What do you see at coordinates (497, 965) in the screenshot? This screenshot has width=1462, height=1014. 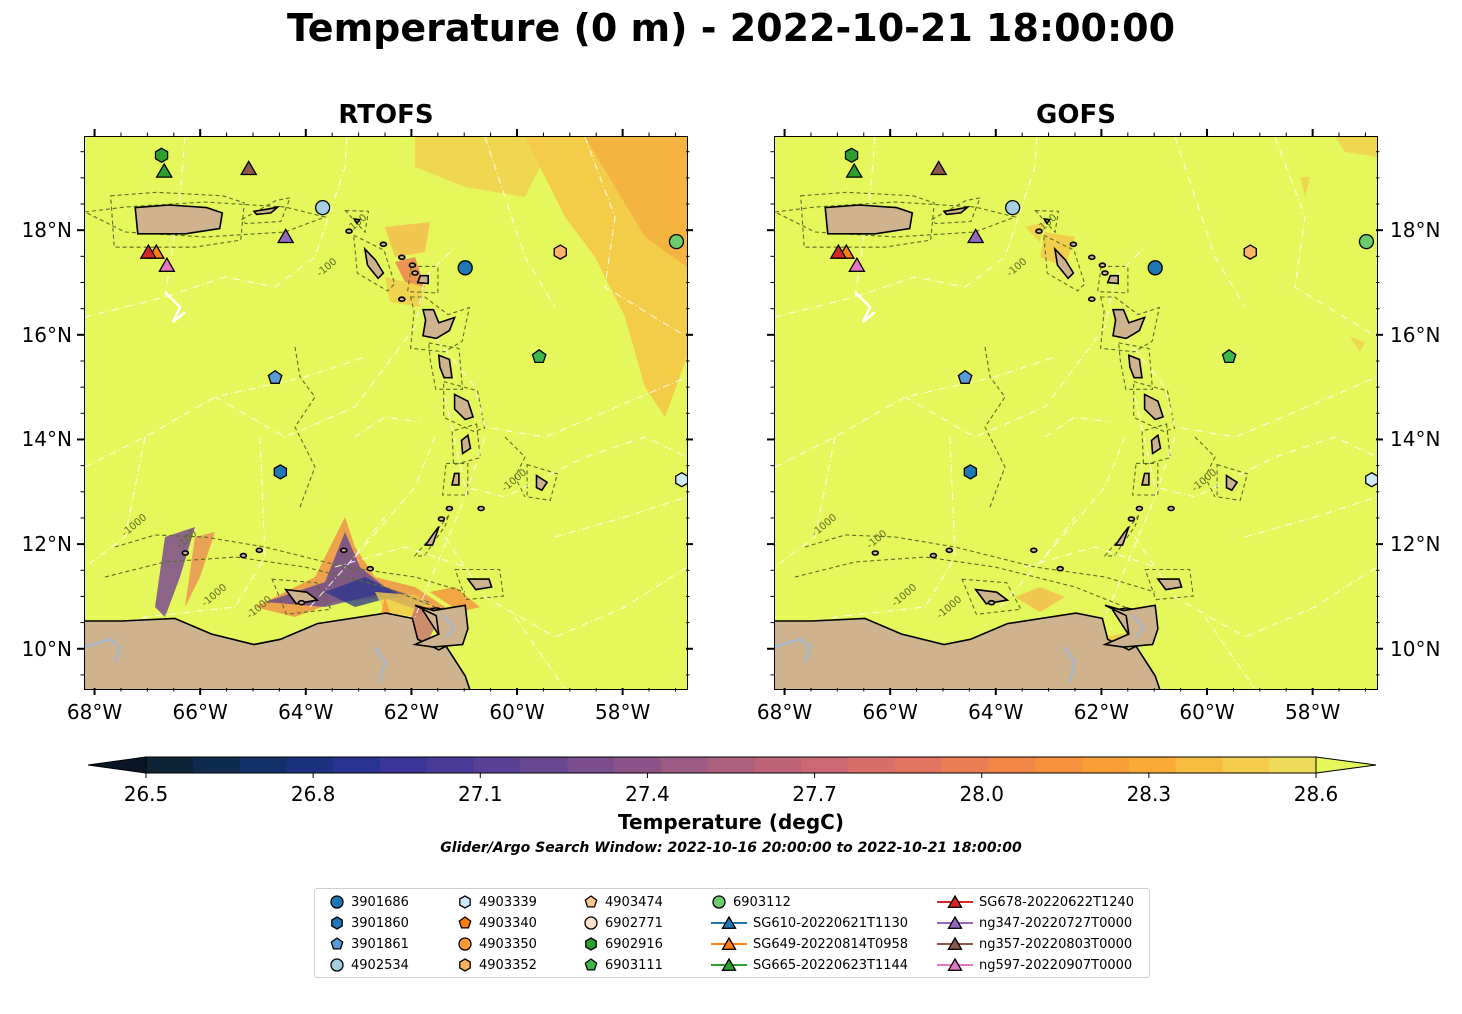 I see `legend-item: 4903352` at bounding box center [497, 965].